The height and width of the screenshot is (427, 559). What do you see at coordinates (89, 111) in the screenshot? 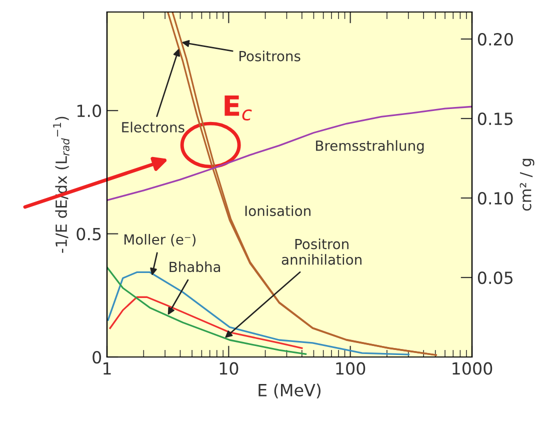
I see `y-tick-label: 1.0` at bounding box center [89, 111].